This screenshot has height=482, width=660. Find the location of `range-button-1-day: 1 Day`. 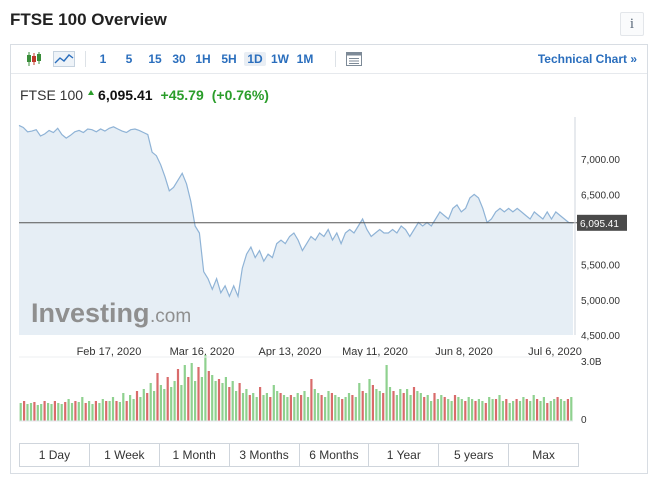

range-button-1-day: 1 Day is located at coordinates (55, 455).